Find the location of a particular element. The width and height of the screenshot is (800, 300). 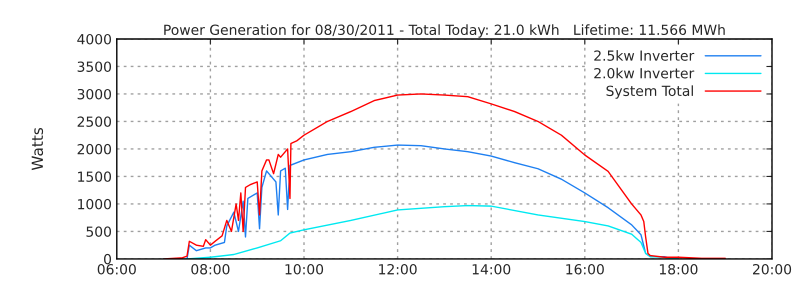

x-tick-label: 16:00 is located at coordinates (585, 269).